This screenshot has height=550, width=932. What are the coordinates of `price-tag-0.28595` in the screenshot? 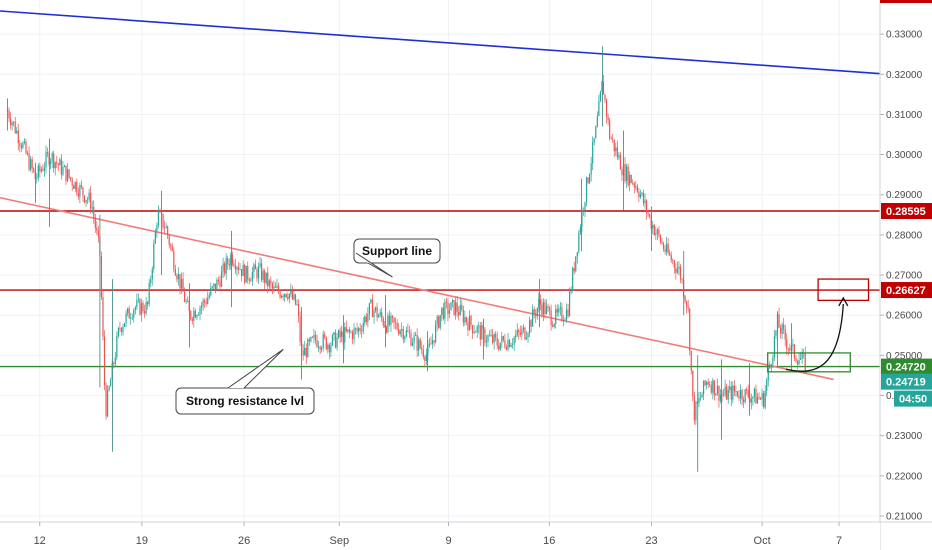 It's located at (906, 211).